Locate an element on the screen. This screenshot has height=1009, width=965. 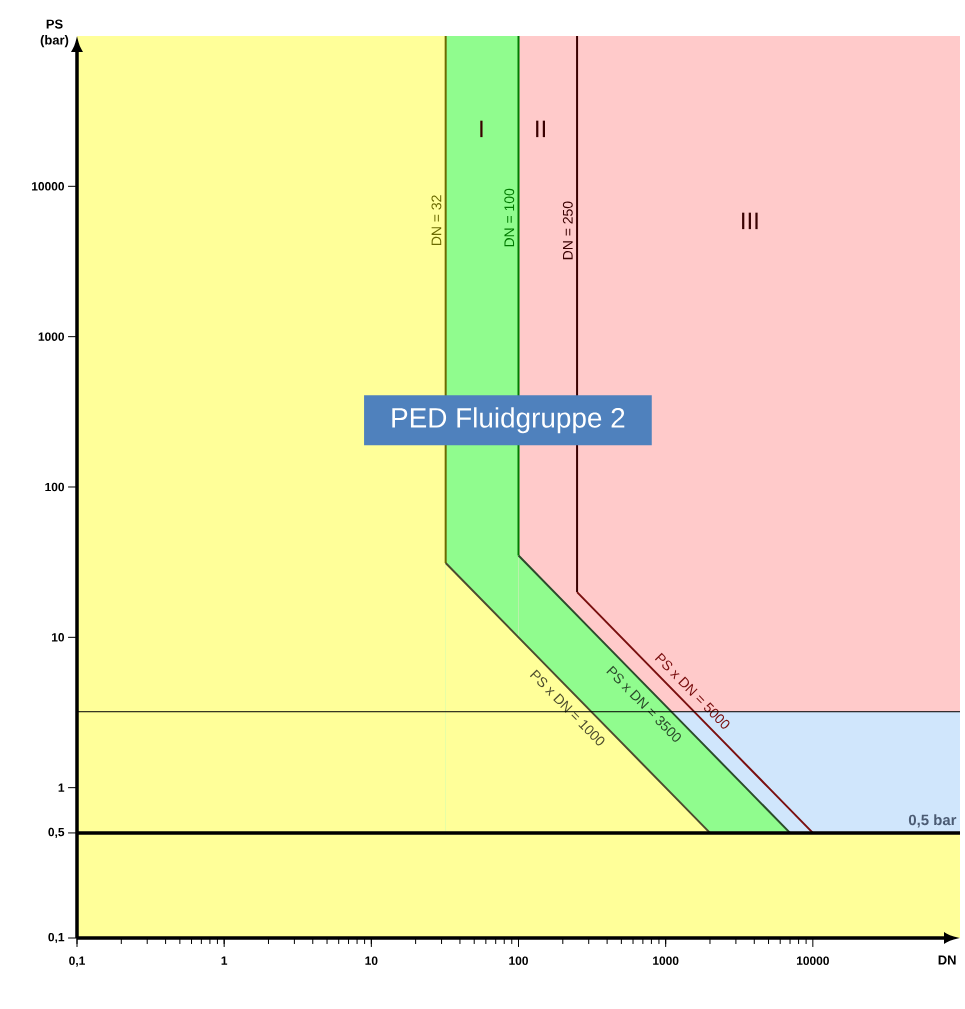
x-tick-label: 1000 is located at coordinates (666, 960).